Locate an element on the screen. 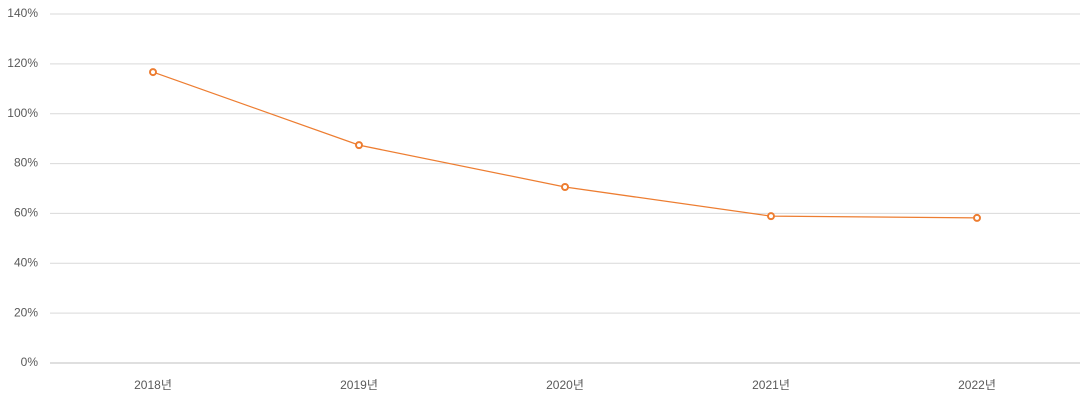  x-tick-label: 2021년 is located at coordinates (771, 385).